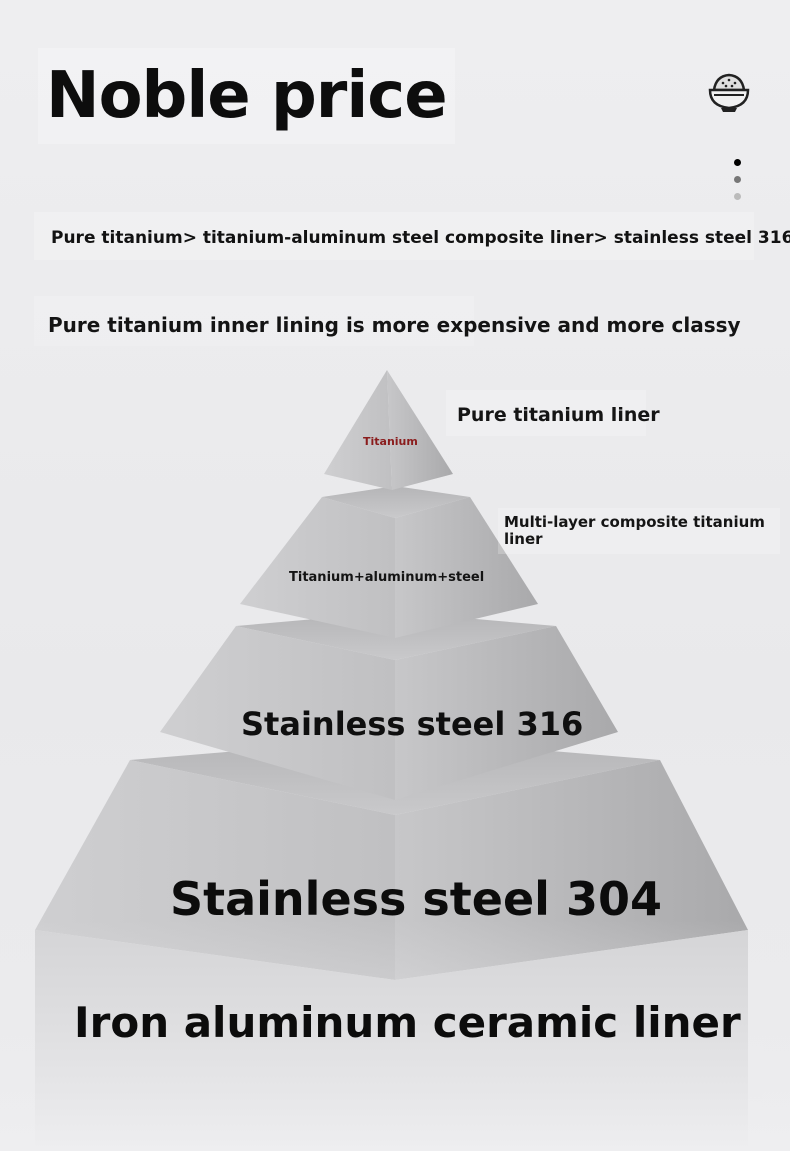 The image size is (790, 1151). What do you see at coordinates (246, 96) in the screenshot?
I see `page-title: Noble price` at bounding box center [246, 96].